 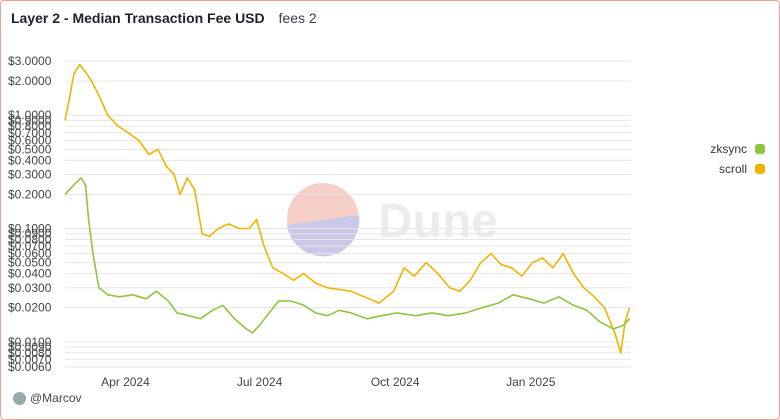 What do you see at coordinates (30, 367) in the screenshot?
I see `y-tick-label: $0.0060` at bounding box center [30, 367].